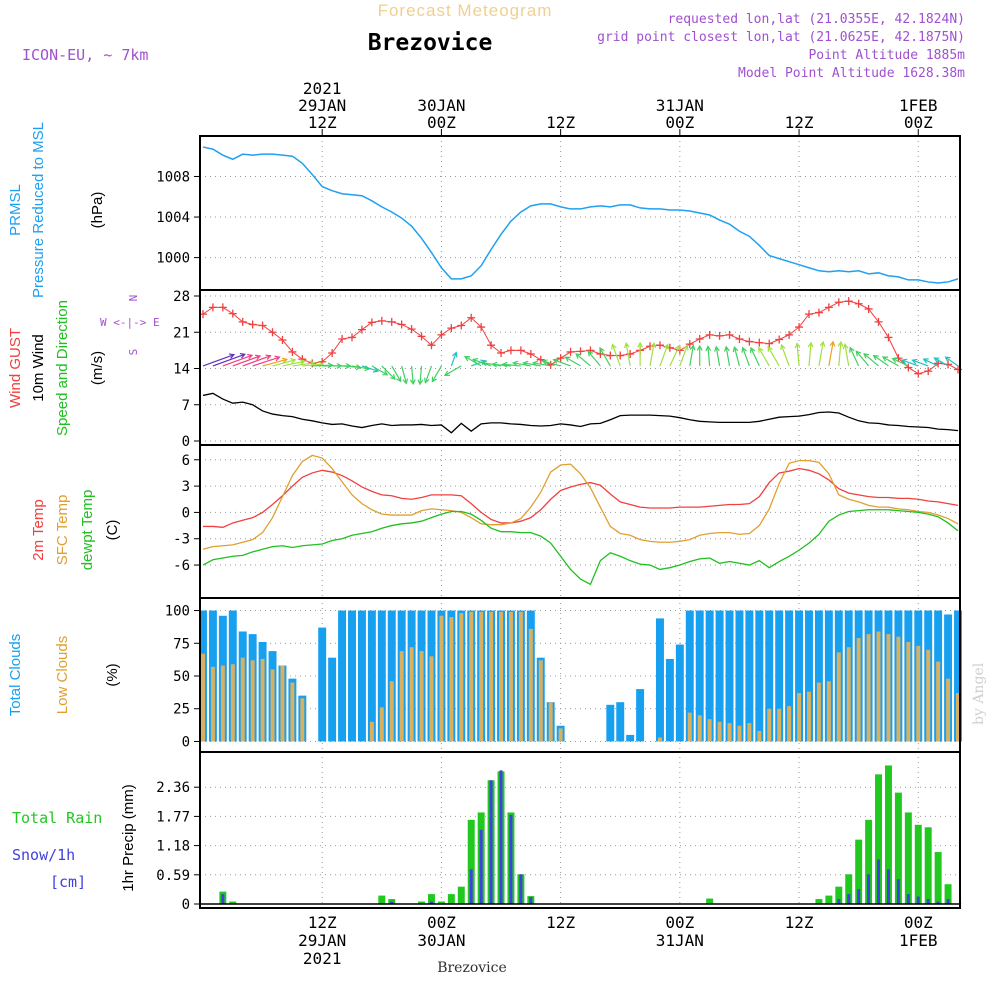  What do you see at coordinates (680, 940) in the screenshot?
I see `bottom-time-label: 31JAN` at bounding box center [680, 940].